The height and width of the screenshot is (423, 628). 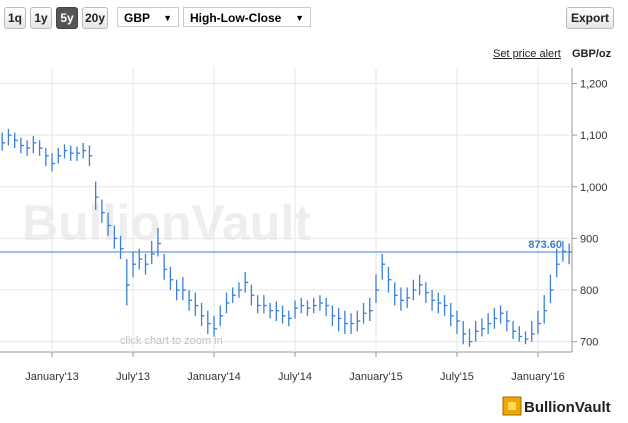 What do you see at coordinates (67, 18) in the screenshot?
I see `range-button: 5y` at bounding box center [67, 18].